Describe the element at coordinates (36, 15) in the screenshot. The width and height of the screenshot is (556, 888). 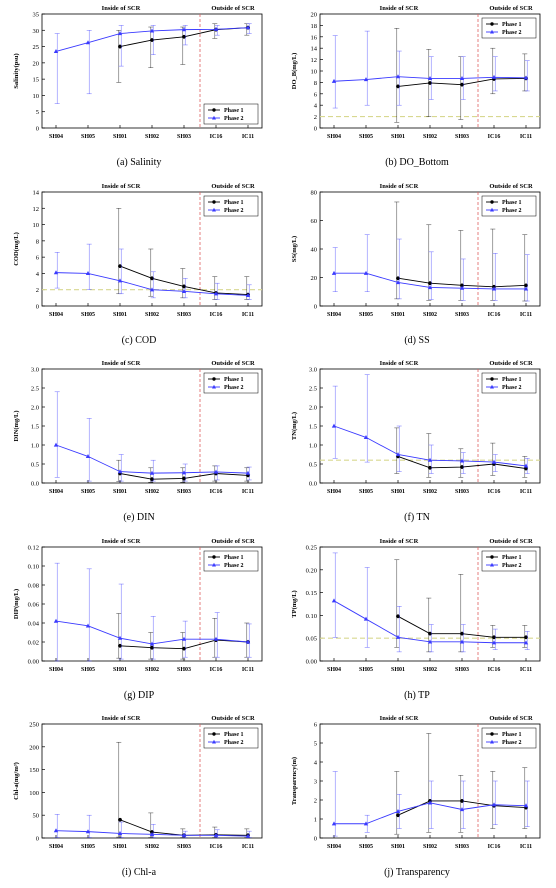
I see `y-tick-label: 35` at that location.